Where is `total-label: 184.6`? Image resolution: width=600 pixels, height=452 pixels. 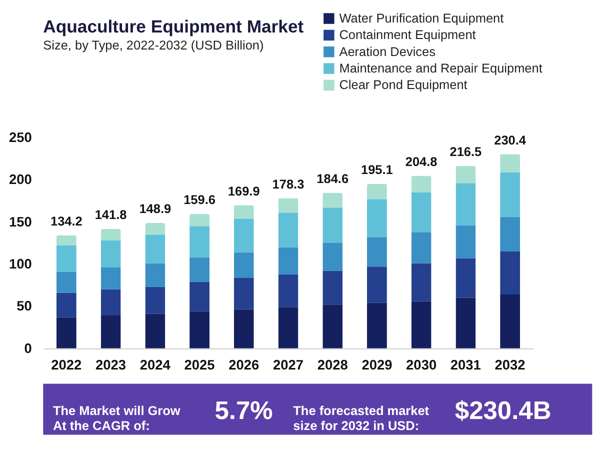 total-label: 184.6 is located at coordinates (332, 178).